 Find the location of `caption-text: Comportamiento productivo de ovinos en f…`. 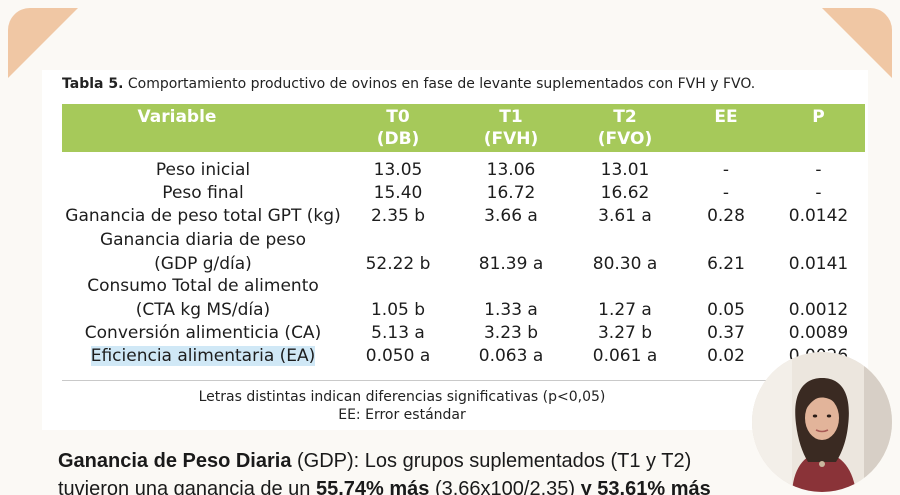

caption-text: Comportamiento productivo de ovinos en f… is located at coordinates (441, 84).